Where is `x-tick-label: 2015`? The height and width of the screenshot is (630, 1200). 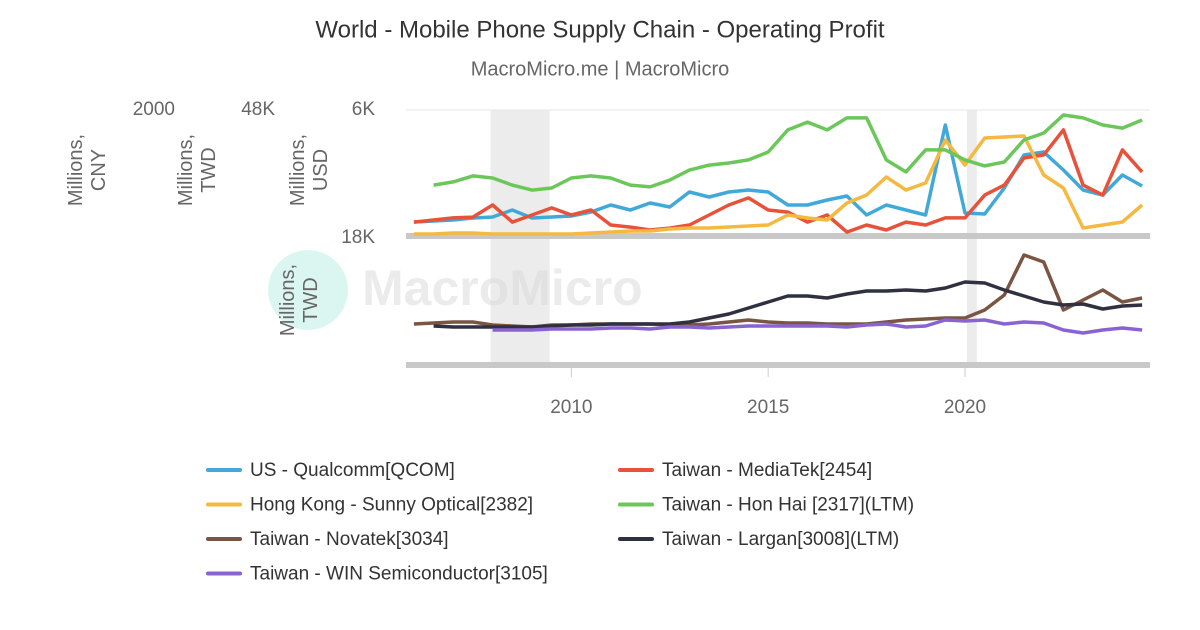
x-tick-label: 2015 is located at coordinates (768, 407).